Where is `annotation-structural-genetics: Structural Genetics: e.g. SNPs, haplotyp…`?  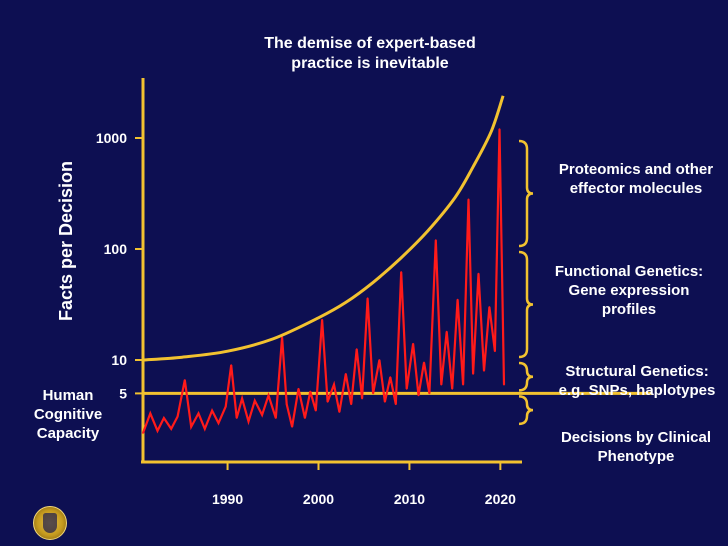 annotation-structural-genetics: Structural Genetics: e.g. SNPs, haplotyp… is located at coordinates (637, 381).